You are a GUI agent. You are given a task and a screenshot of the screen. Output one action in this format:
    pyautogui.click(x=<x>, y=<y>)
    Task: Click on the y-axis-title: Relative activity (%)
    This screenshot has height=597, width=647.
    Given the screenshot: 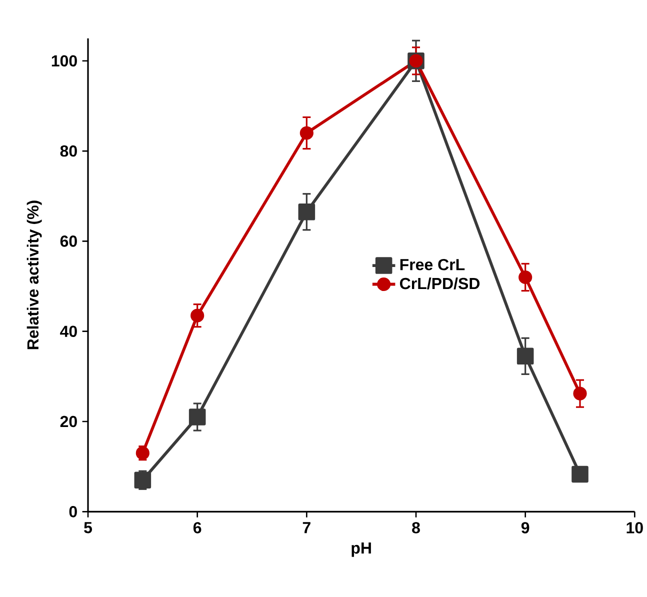 What is the action you would take?
    pyautogui.click(x=34, y=275)
    